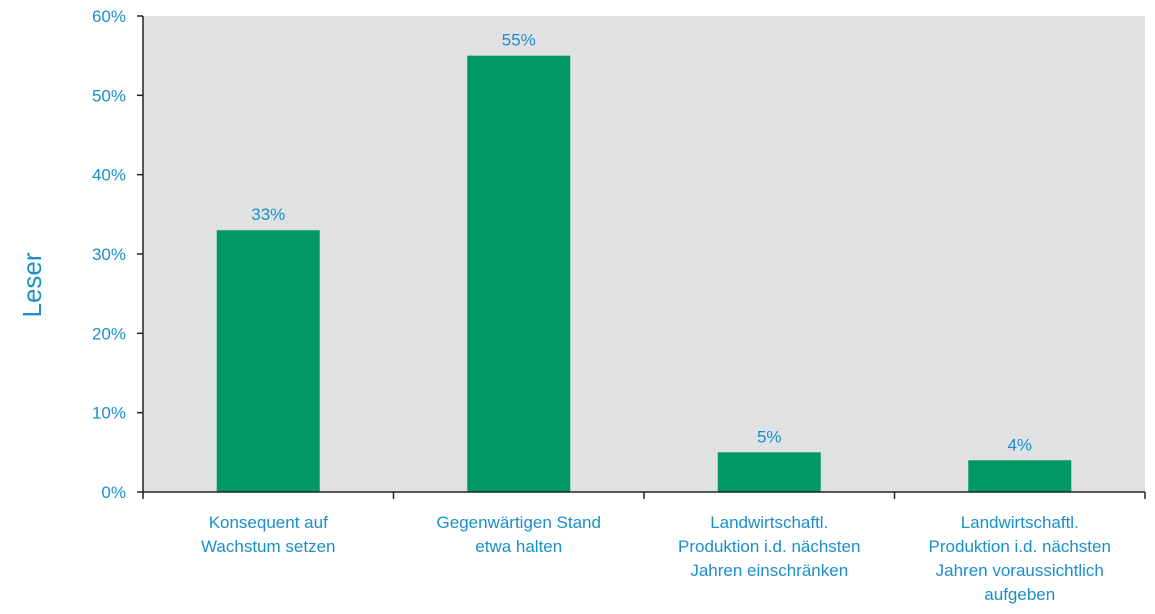  What do you see at coordinates (769, 436) in the screenshot?
I see `bar-value-label: 5%` at bounding box center [769, 436].